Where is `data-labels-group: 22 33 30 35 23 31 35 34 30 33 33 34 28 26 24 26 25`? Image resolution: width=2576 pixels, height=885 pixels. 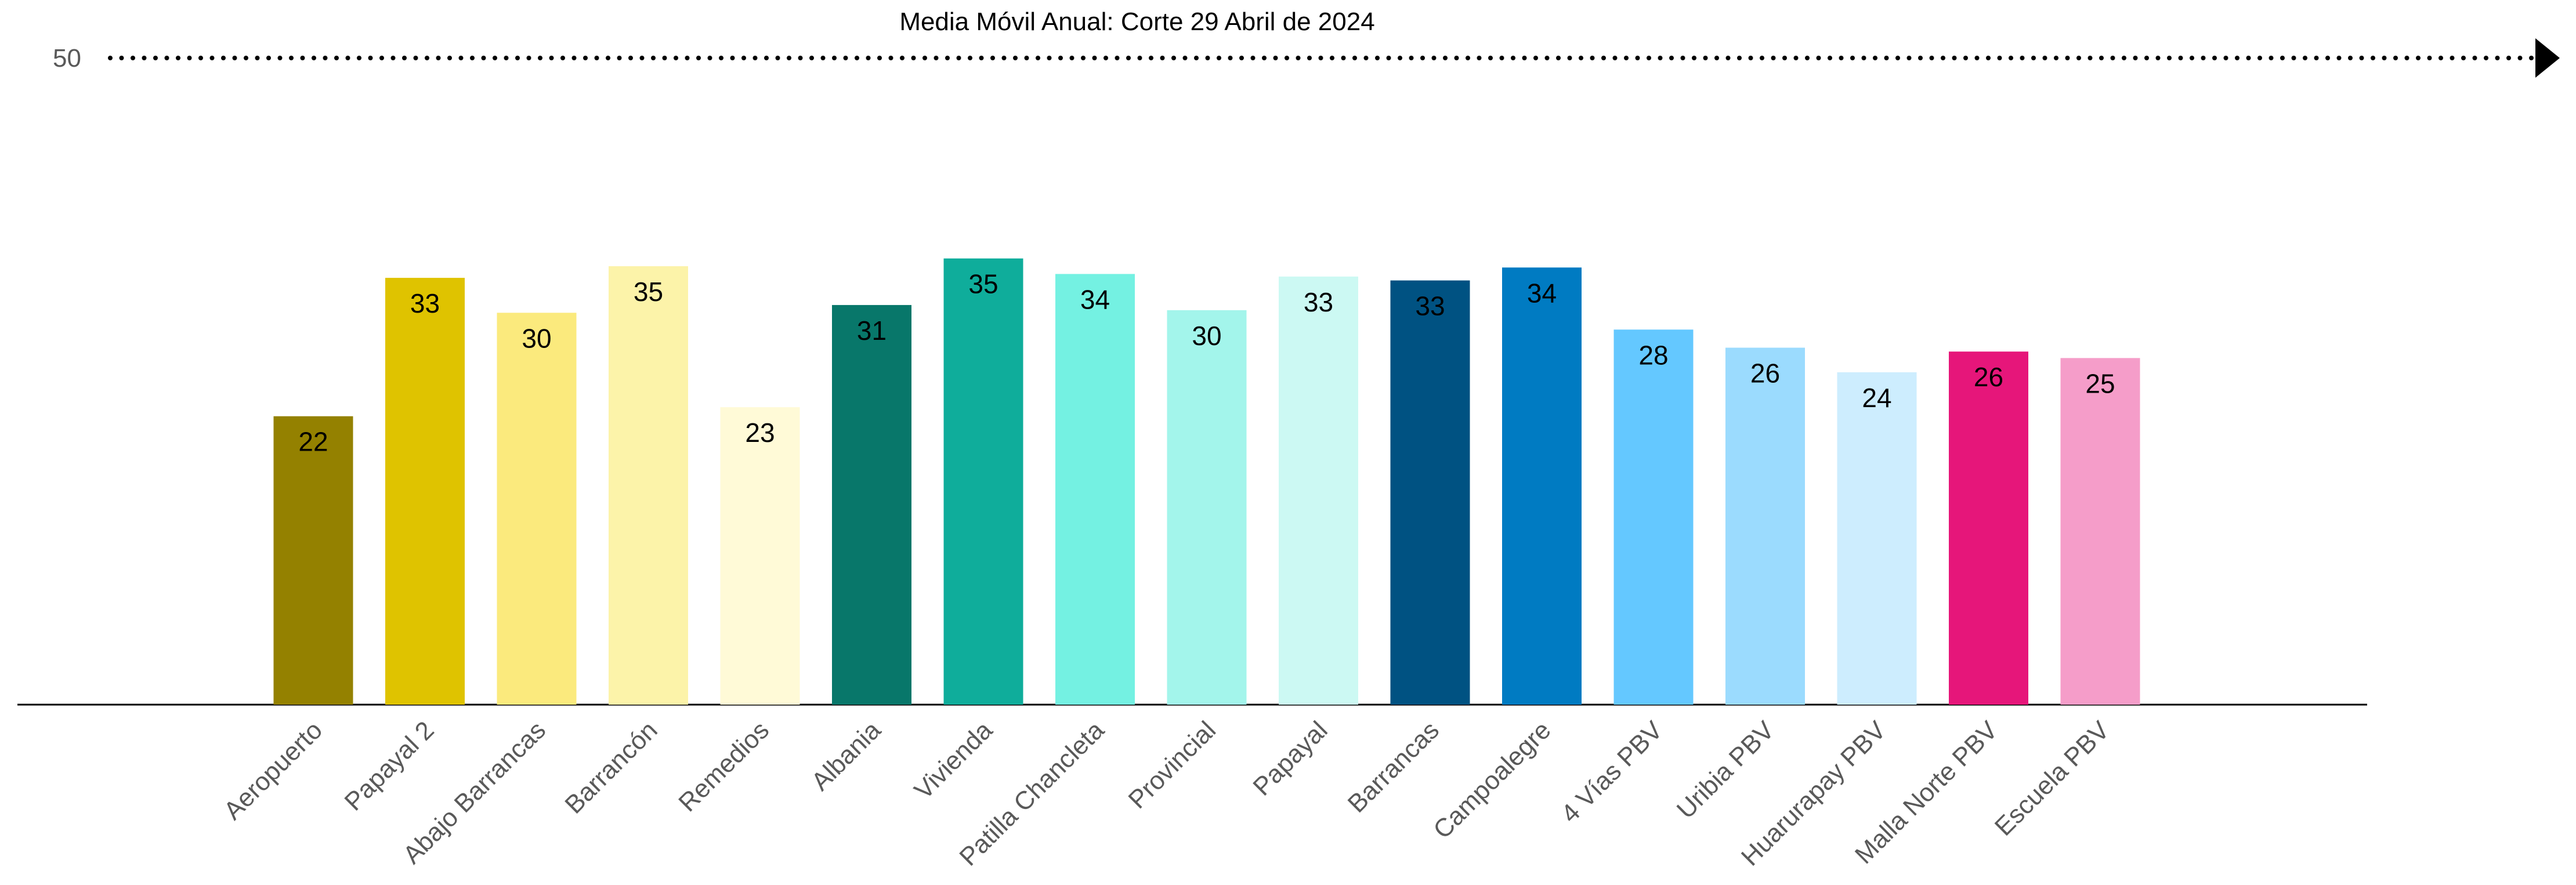
data-labels-group: 22 33 30 35 23 31 35 34 30 33 33 34 28 26 24 26 25 is located at coordinates (1206, 363).